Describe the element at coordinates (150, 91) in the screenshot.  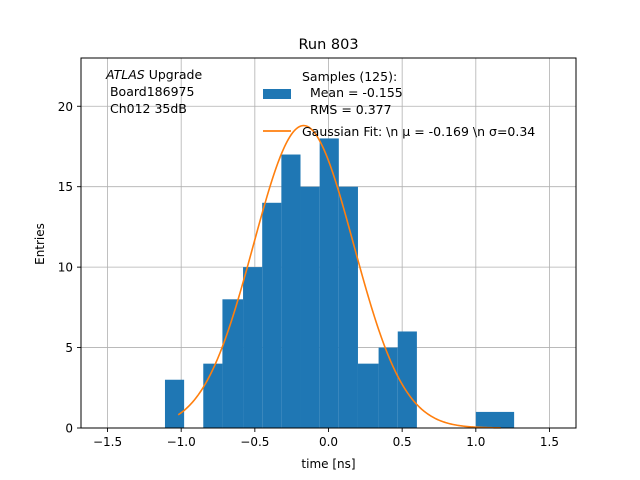
I see `annotation-board-label: Board186975` at that location.